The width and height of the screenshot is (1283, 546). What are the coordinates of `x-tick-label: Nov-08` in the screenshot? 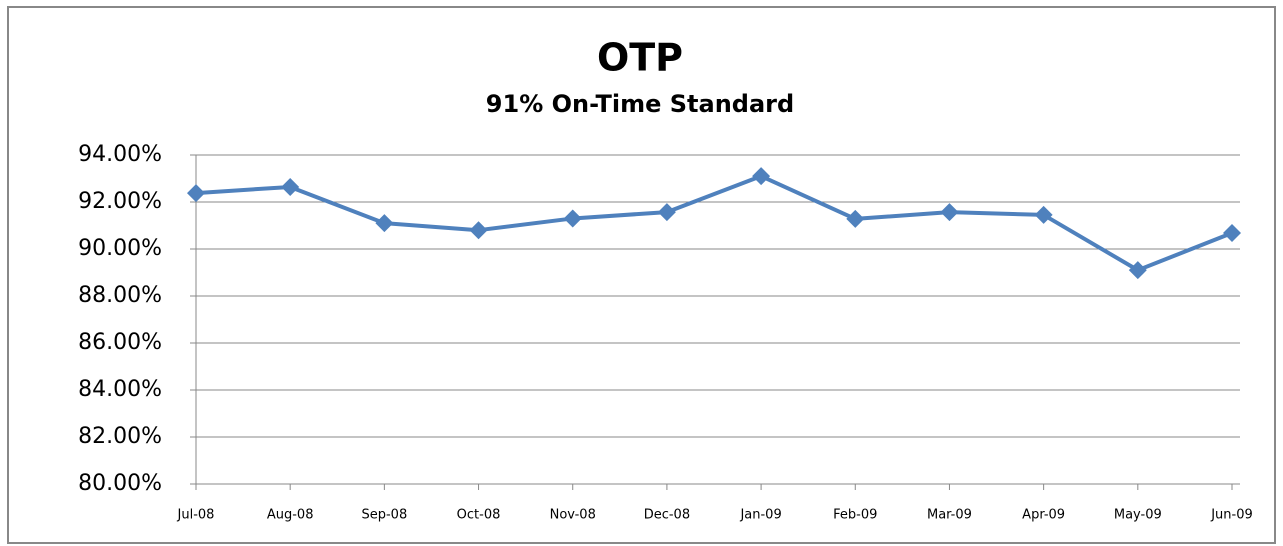 It's located at (573, 515).